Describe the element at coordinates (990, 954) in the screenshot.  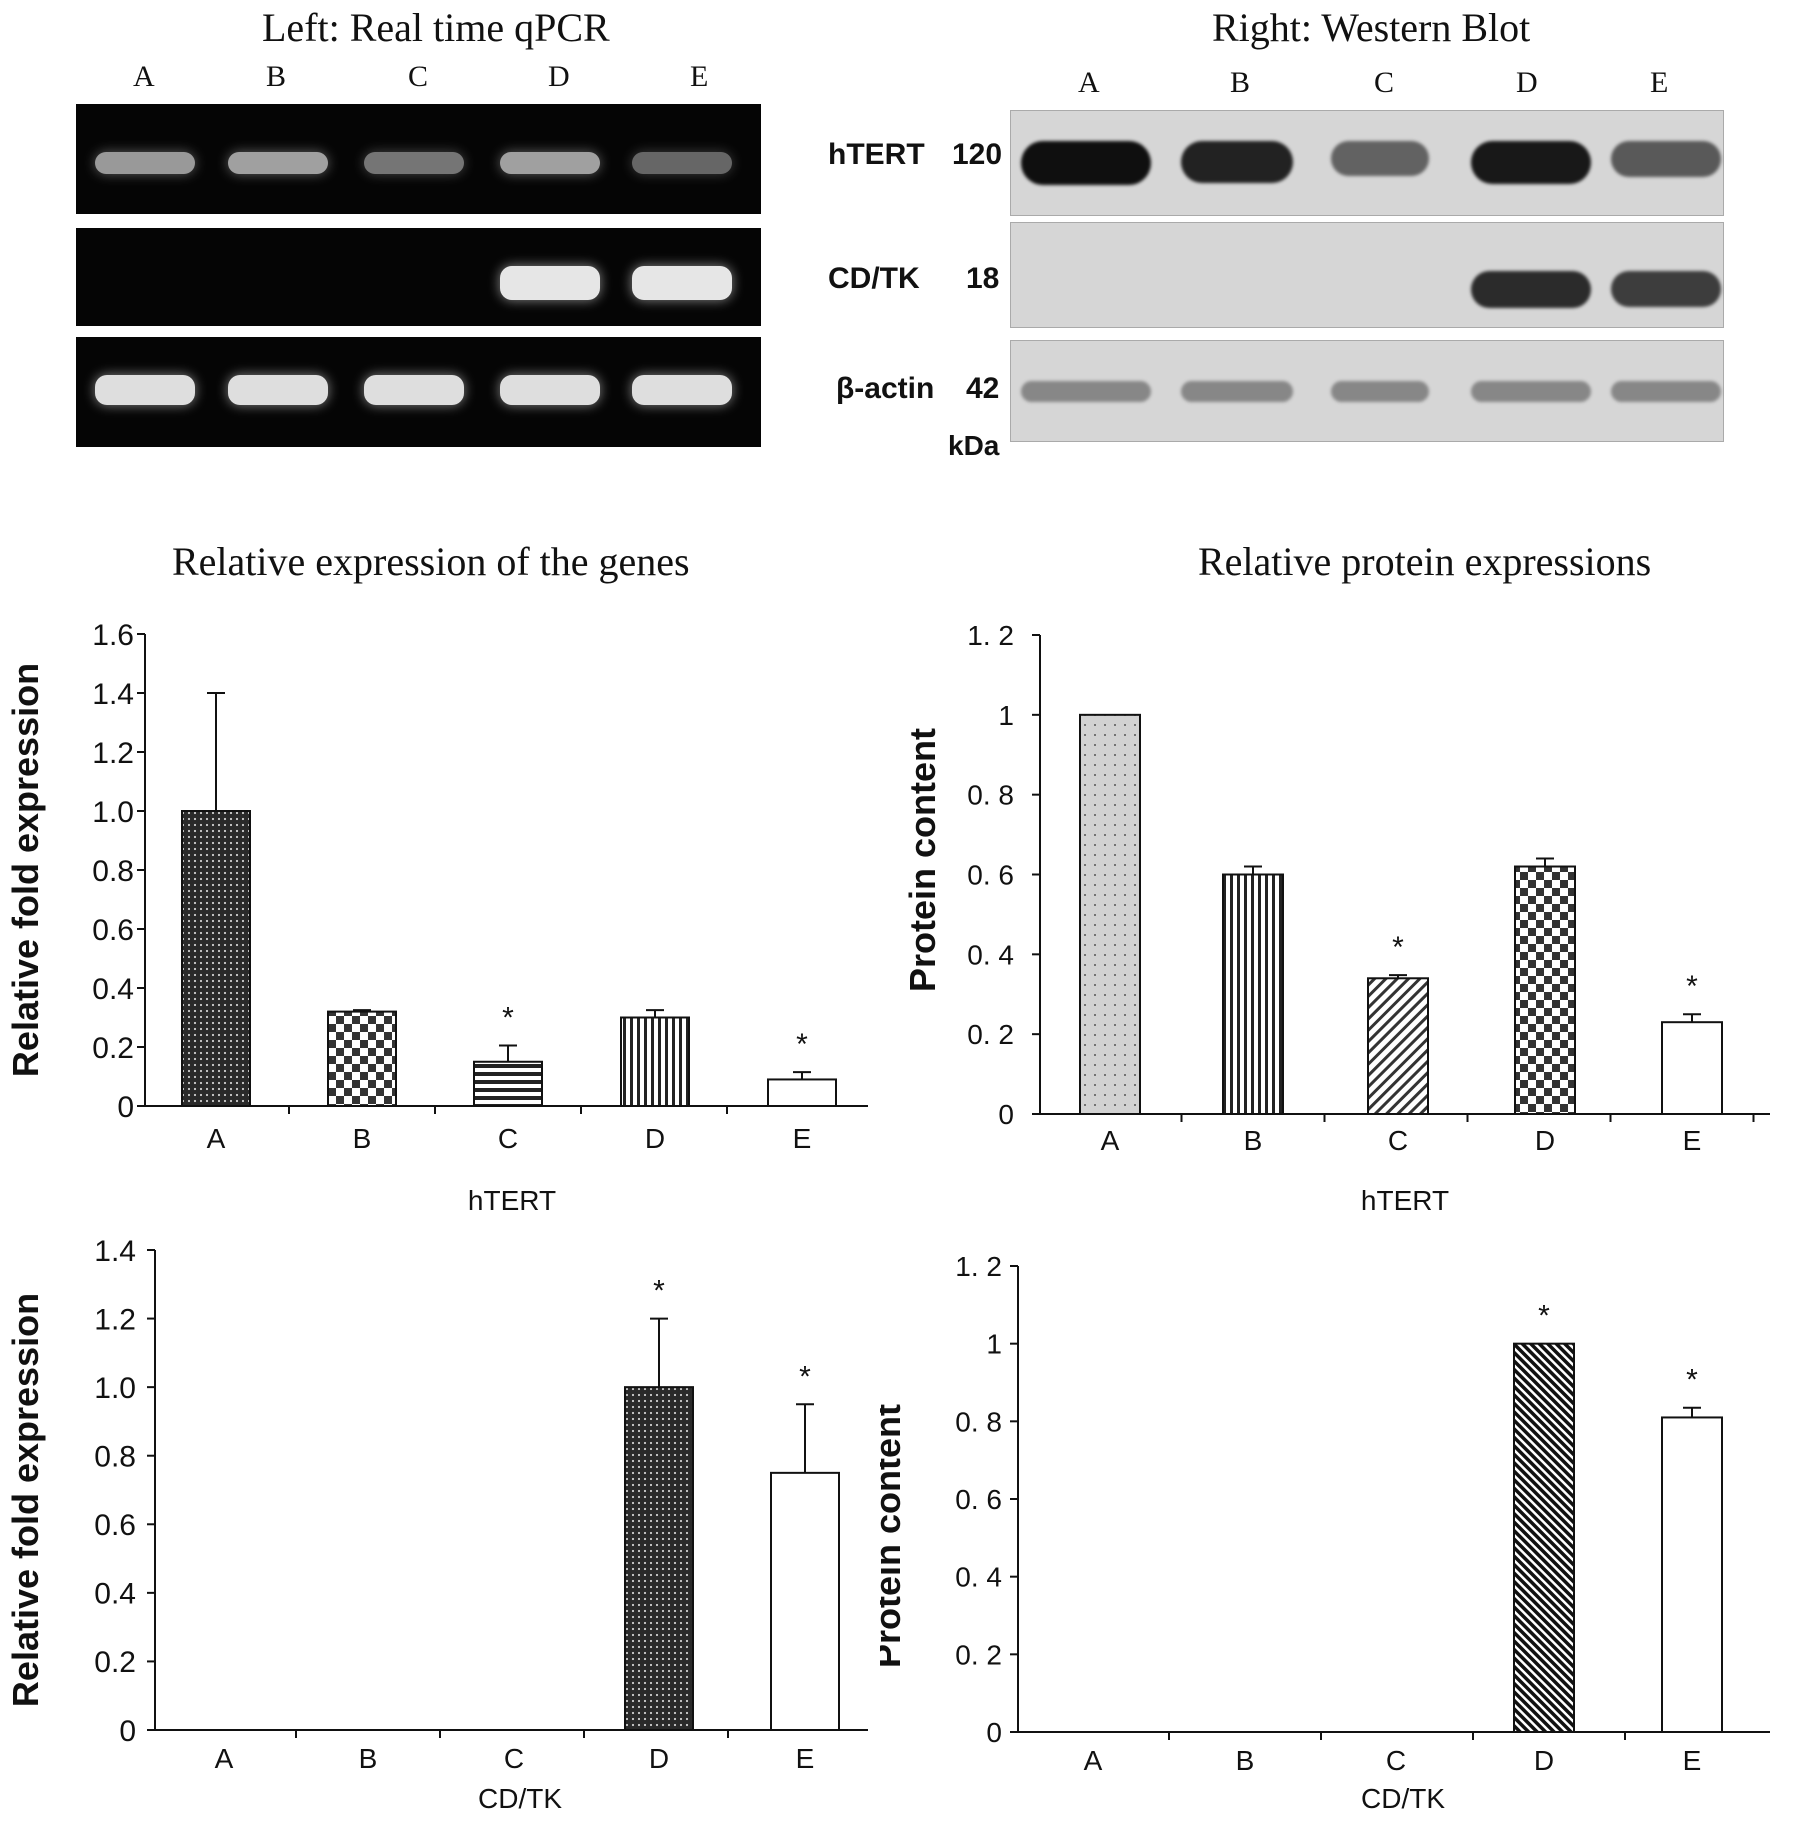
I see `y-tick-label: 0. 4` at that location.